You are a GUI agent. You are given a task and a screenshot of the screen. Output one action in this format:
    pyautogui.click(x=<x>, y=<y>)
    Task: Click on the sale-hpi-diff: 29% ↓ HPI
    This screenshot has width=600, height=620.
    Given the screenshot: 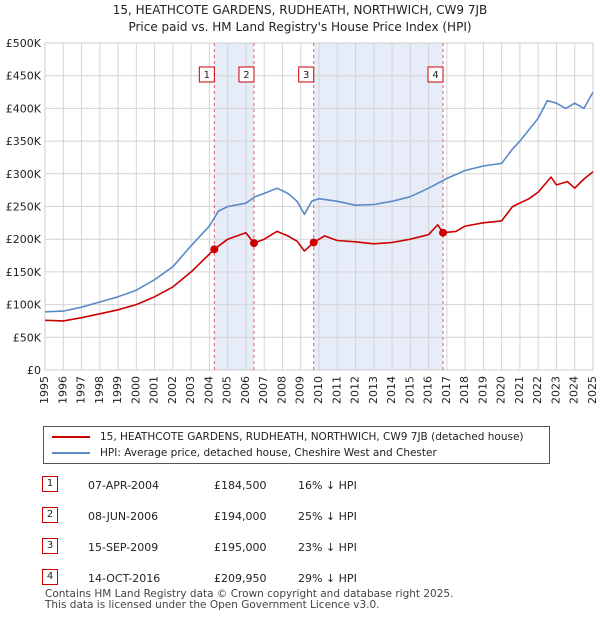 What is the action you would take?
    pyautogui.click(x=327, y=578)
    